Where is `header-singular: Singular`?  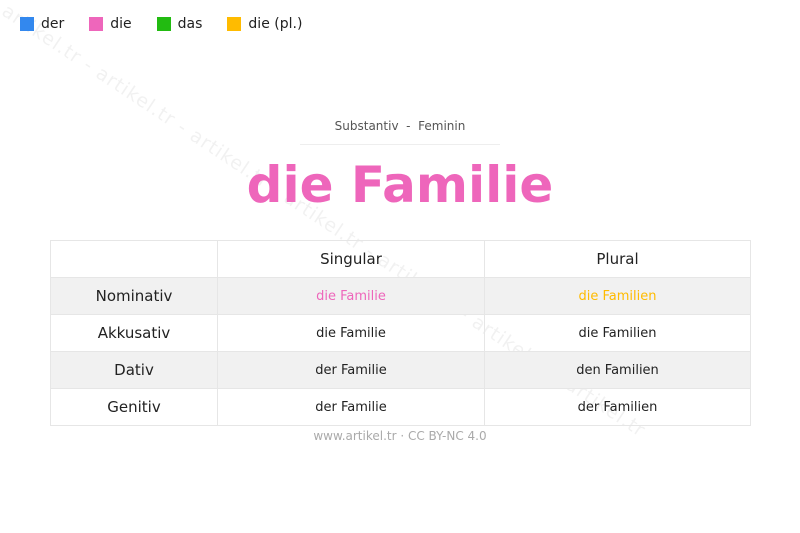
header-singular: Singular is located at coordinates (351, 259).